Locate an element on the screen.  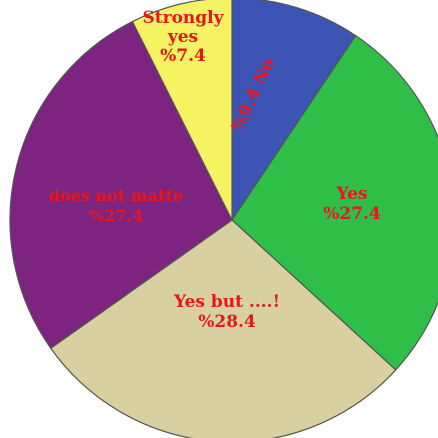
slice-label: Strongly yes %7.4 is located at coordinates (183, 37).